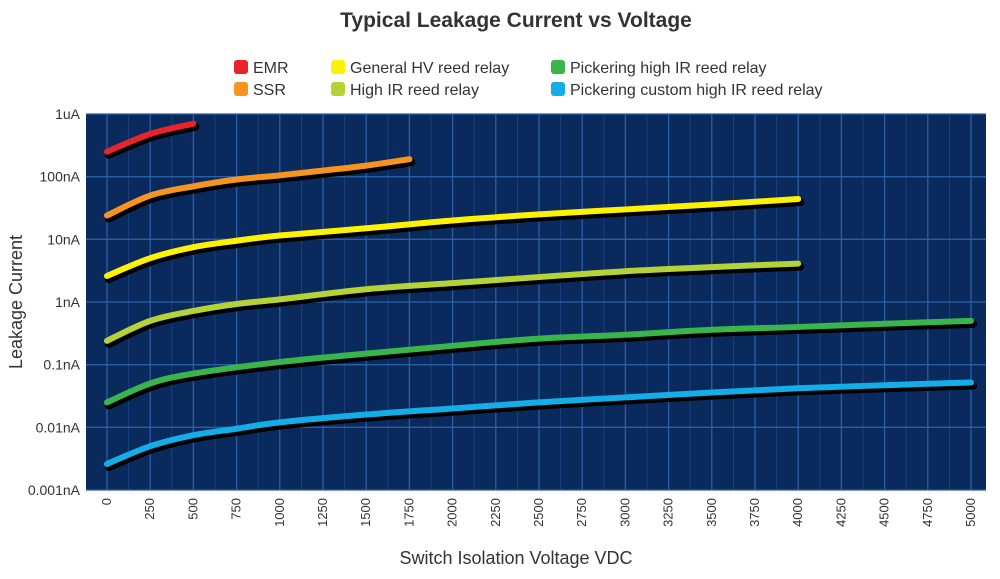 This screenshot has width=1000, height=579. What do you see at coordinates (16, 302) in the screenshot?
I see `y-axis-label: Leakage Current` at bounding box center [16, 302].